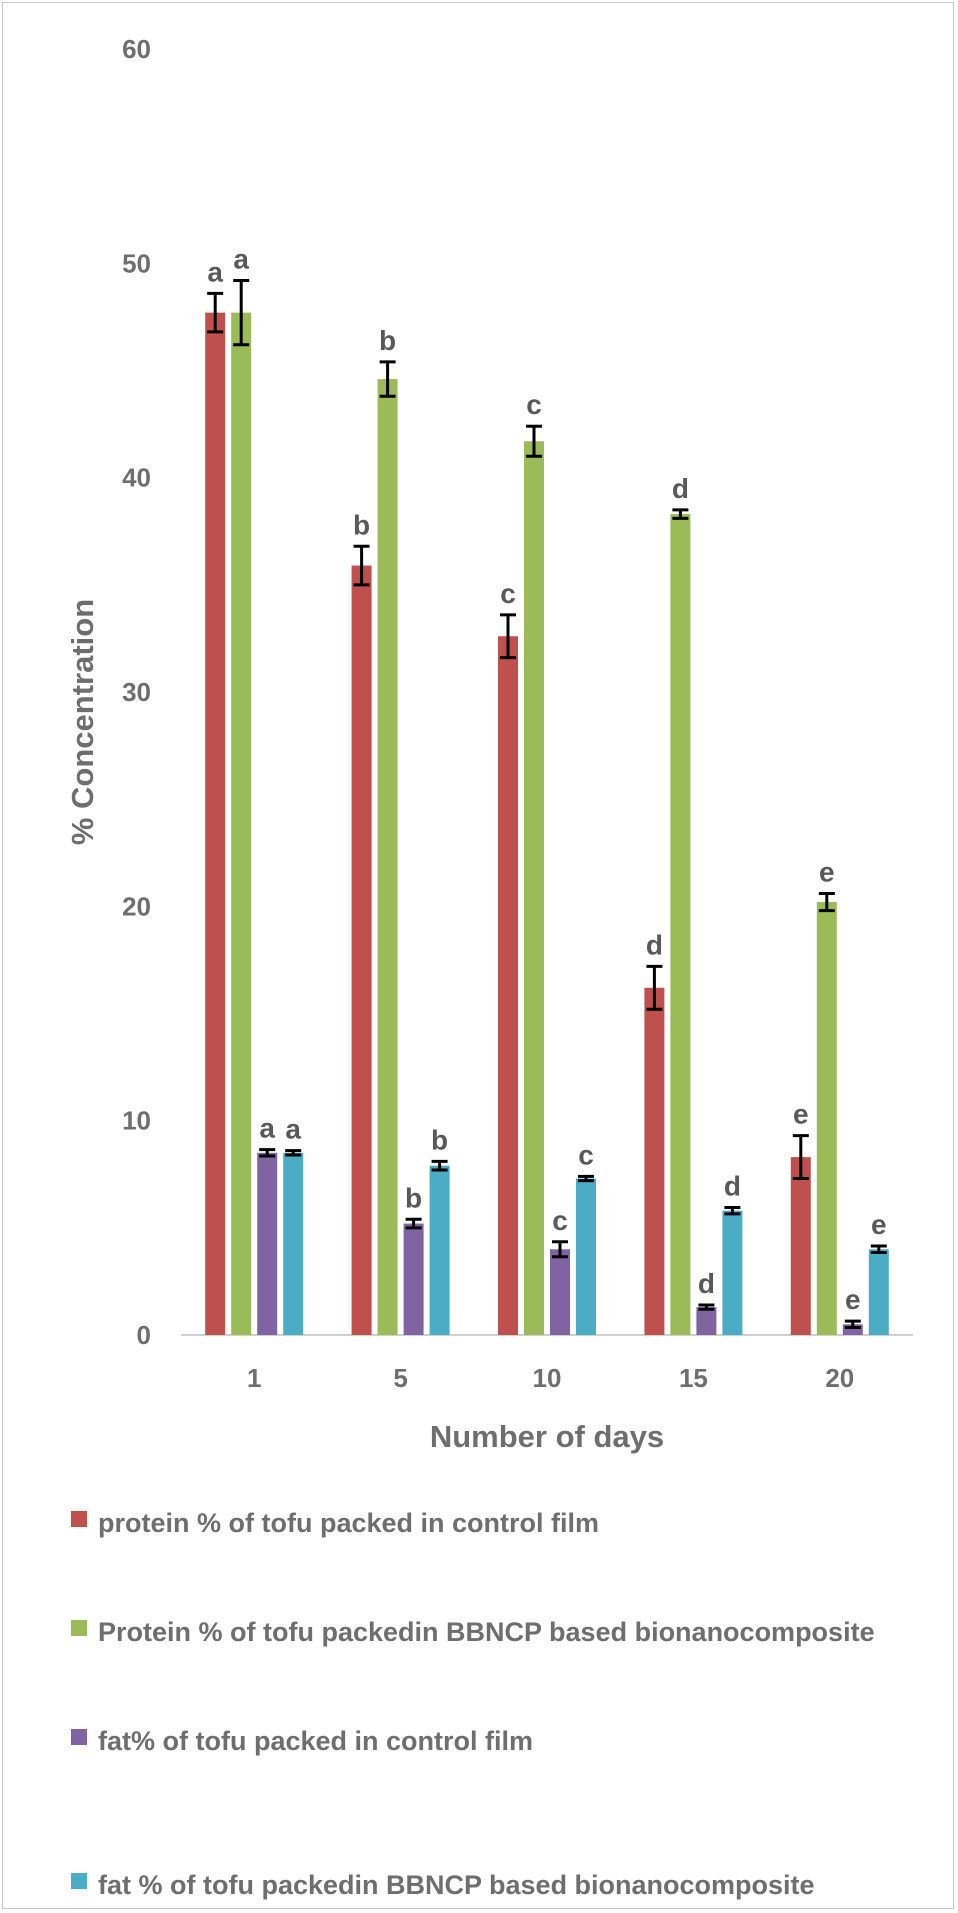 The image size is (958, 1913). Describe the element at coordinates (136, 1121) in the screenshot. I see `y-tick-label: 10` at that location.